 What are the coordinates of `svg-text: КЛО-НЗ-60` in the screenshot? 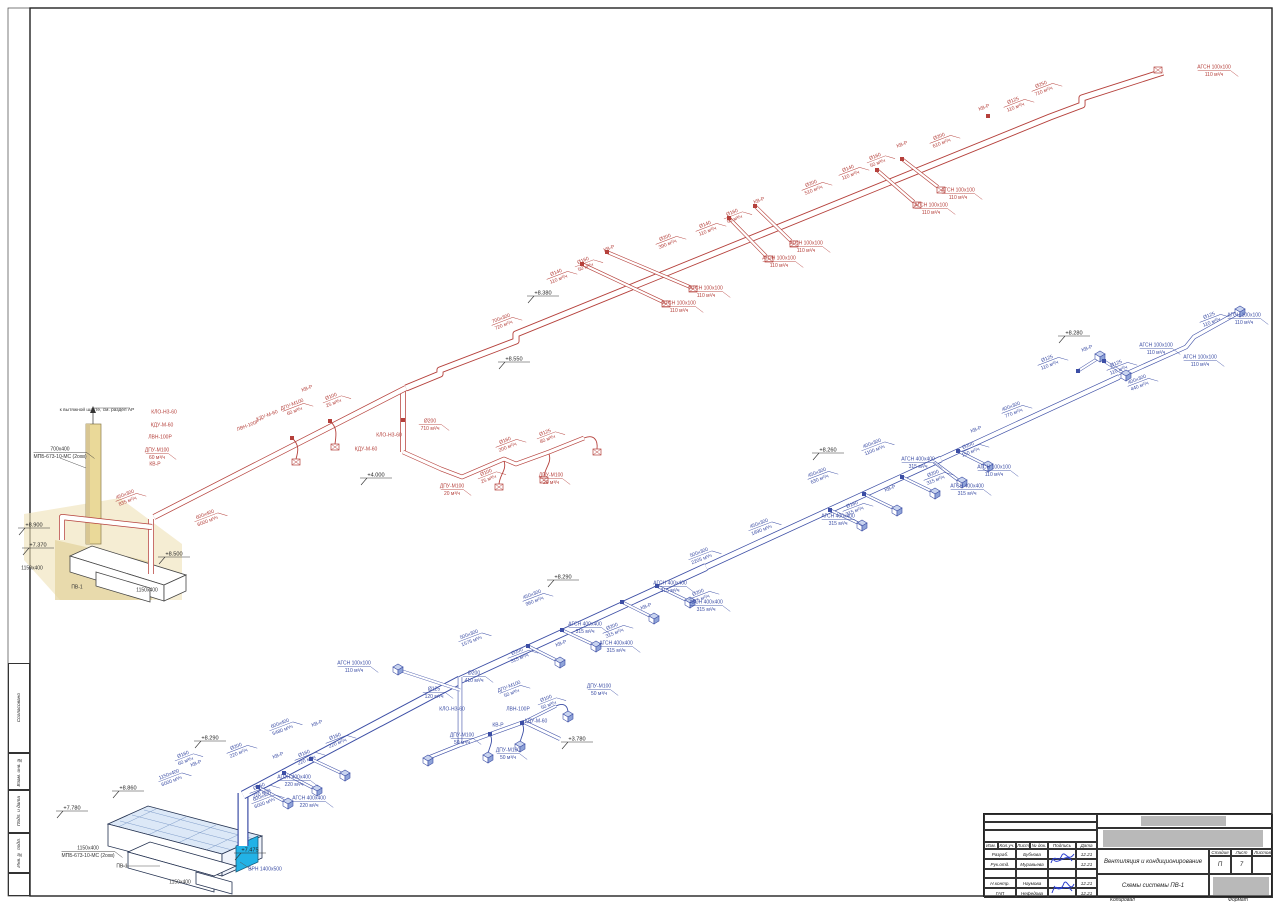 It's located at (452, 710).